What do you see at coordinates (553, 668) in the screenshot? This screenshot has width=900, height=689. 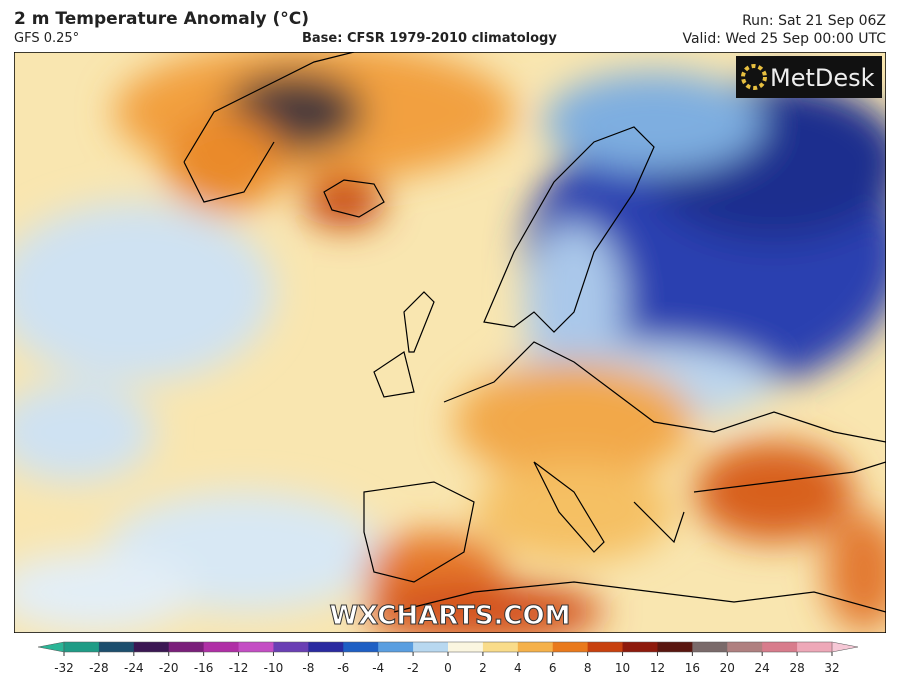 I see `colorbar-tick-label: 6` at bounding box center [553, 668].